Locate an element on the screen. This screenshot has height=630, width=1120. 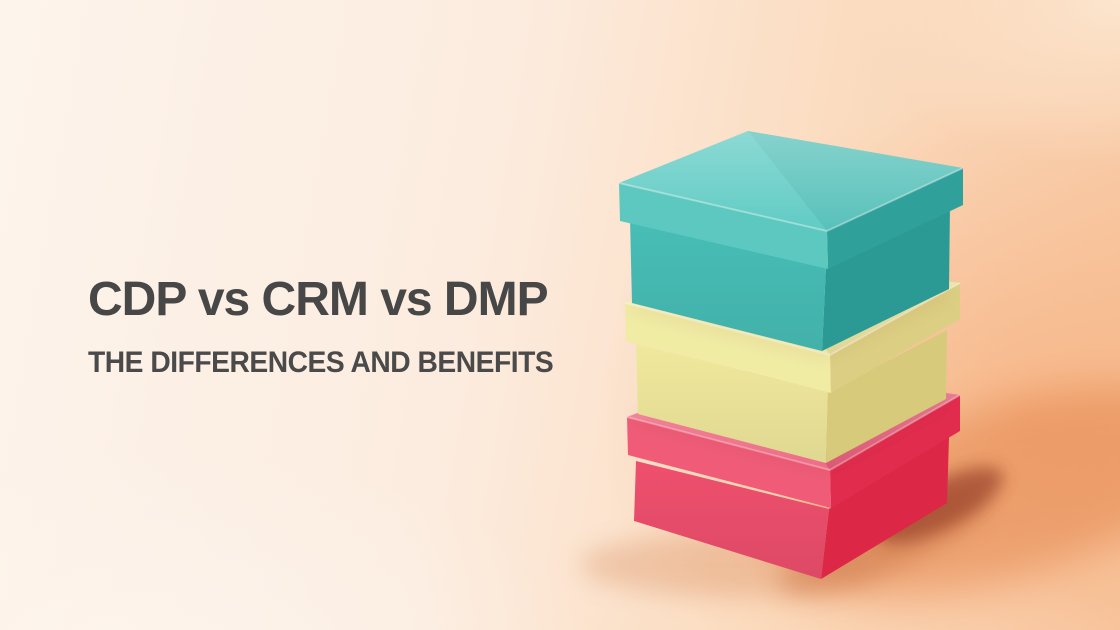
pink-box-base-side is located at coordinates (885, 508).